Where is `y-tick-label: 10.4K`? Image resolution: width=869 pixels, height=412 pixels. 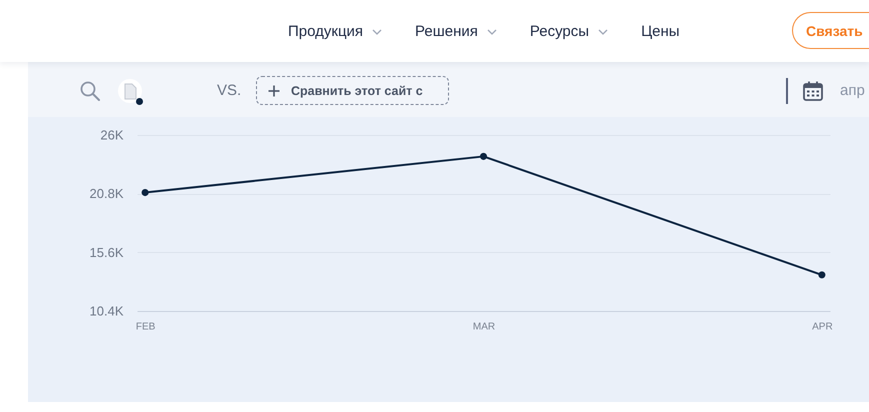 y-tick-label: 10.4K is located at coordinates (107, 311).